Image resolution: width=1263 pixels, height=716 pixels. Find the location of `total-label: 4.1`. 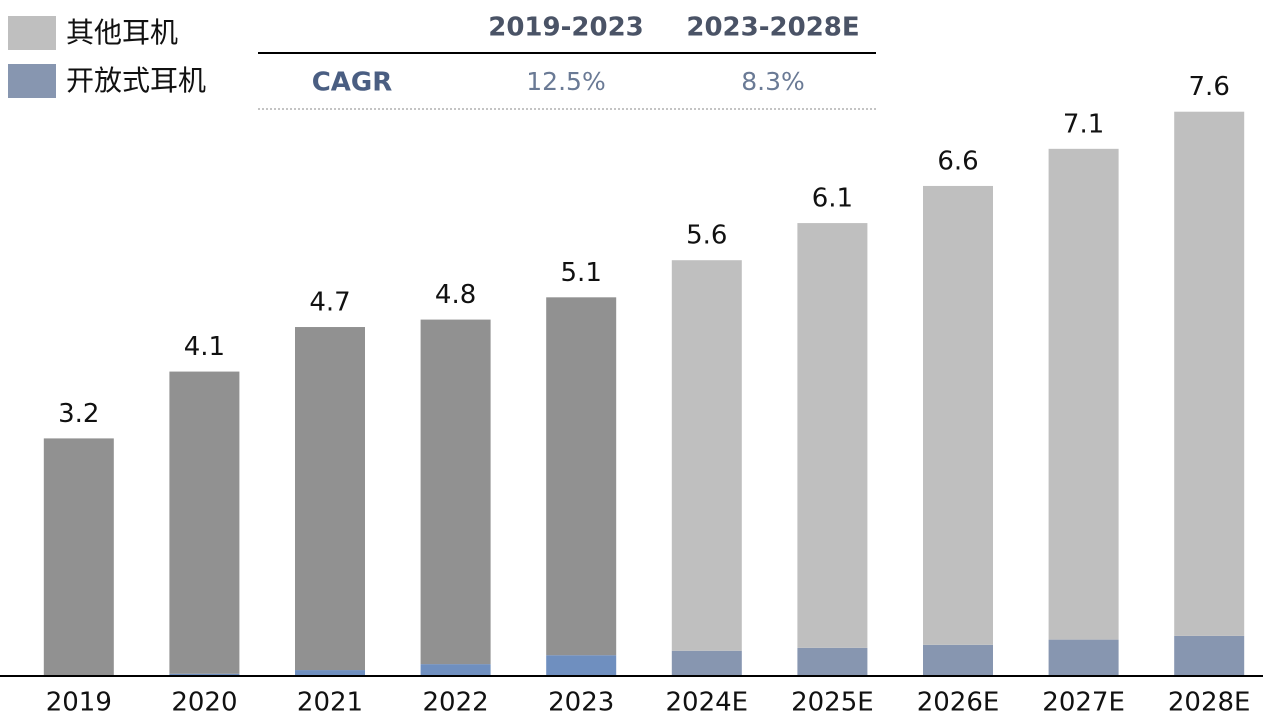

total-label: 4.1 is located at coordinates (204, 347).